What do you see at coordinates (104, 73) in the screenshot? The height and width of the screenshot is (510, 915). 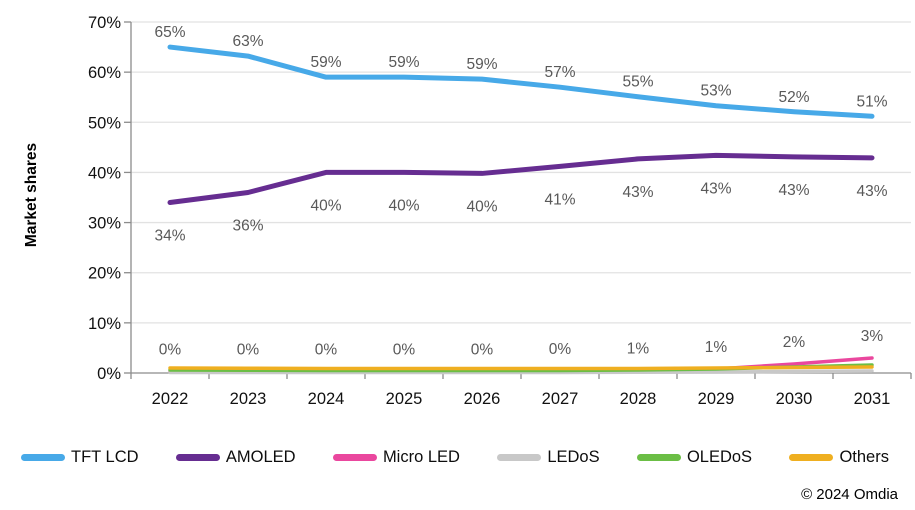 I see `y-tick-label: 60%` at bounding box center [104, 73].